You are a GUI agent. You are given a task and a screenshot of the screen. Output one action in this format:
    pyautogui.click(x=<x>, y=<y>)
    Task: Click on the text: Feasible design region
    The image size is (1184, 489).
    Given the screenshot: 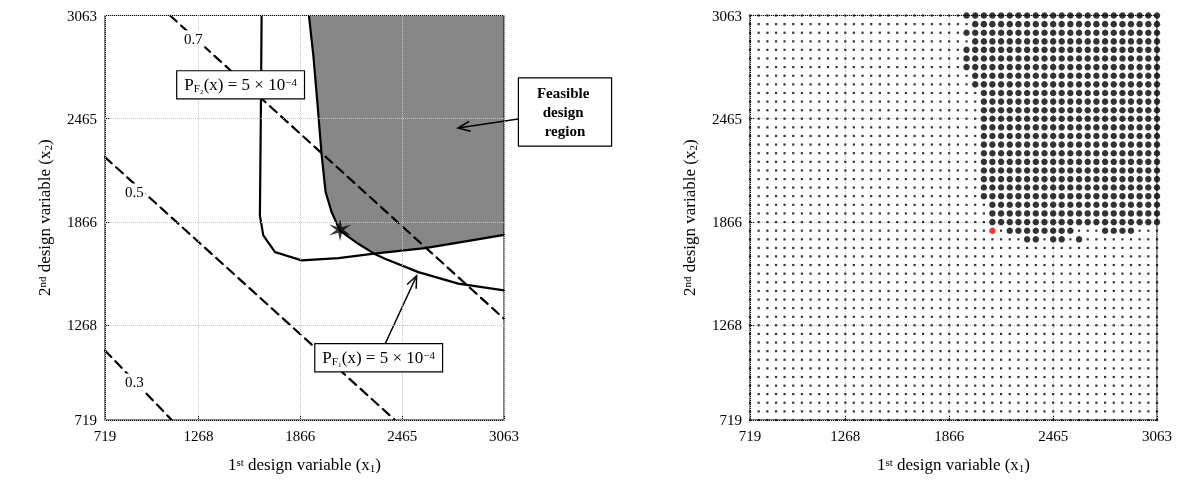 What is the action you would take?
    pyautogui.click(x=565, y=112)
    